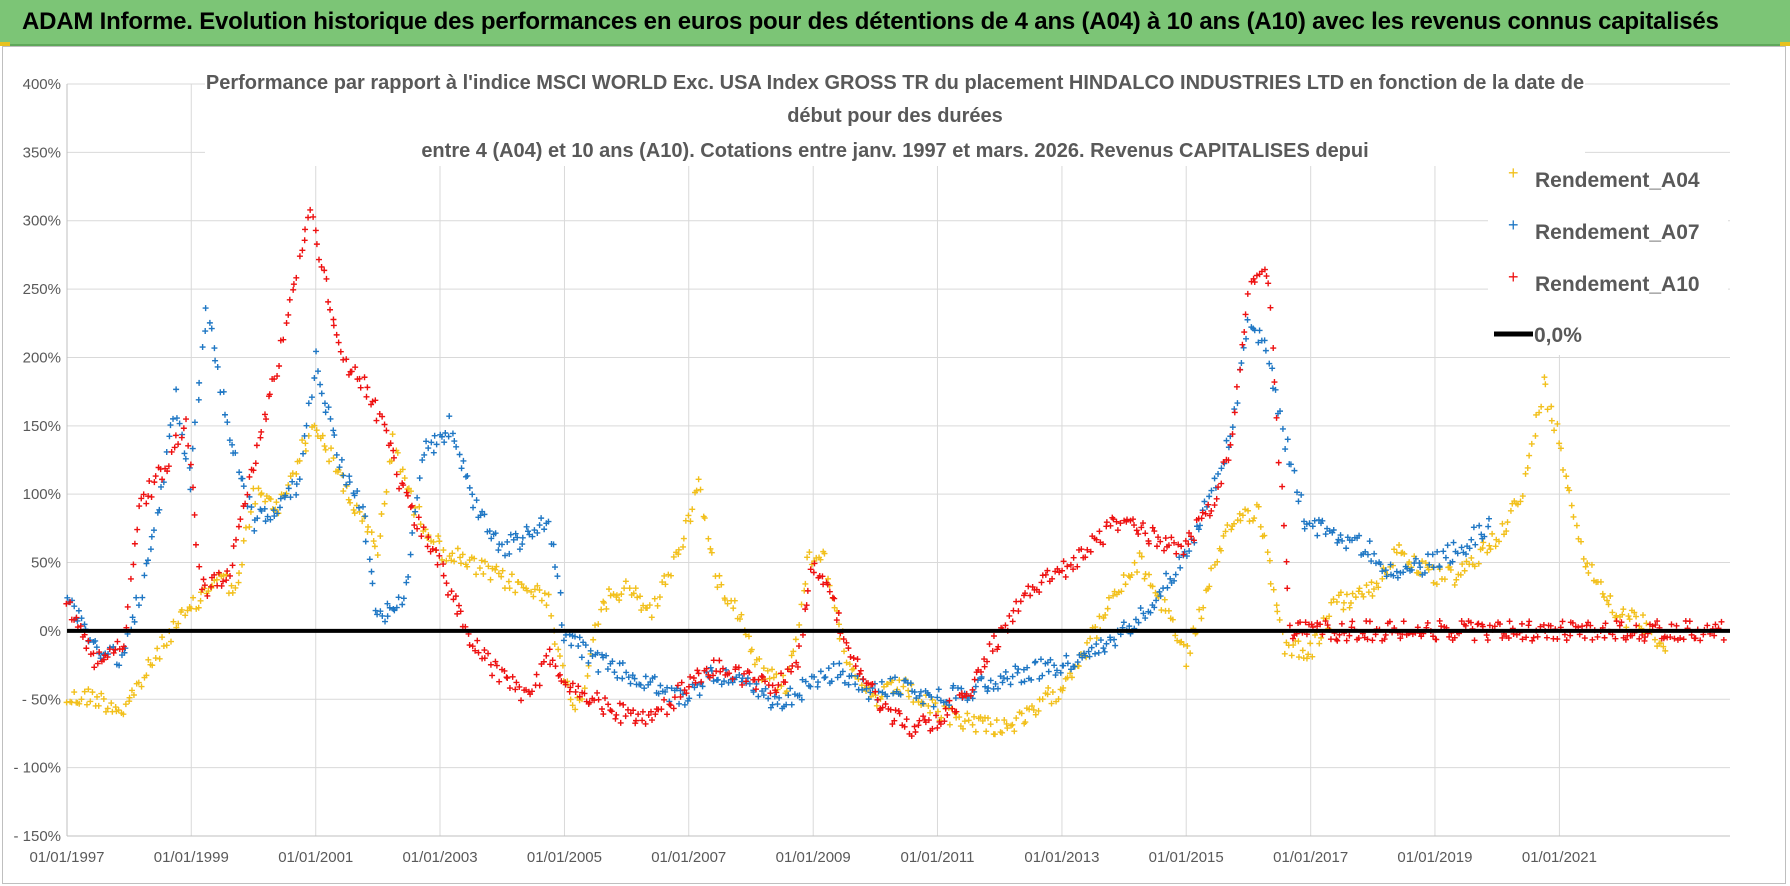 The image size is (1790, 886). What do you see at coordinates (895, 116) in the screenshot?
I see `chart-title-line-2: début pour des durées` at bounding box center [895, 116].